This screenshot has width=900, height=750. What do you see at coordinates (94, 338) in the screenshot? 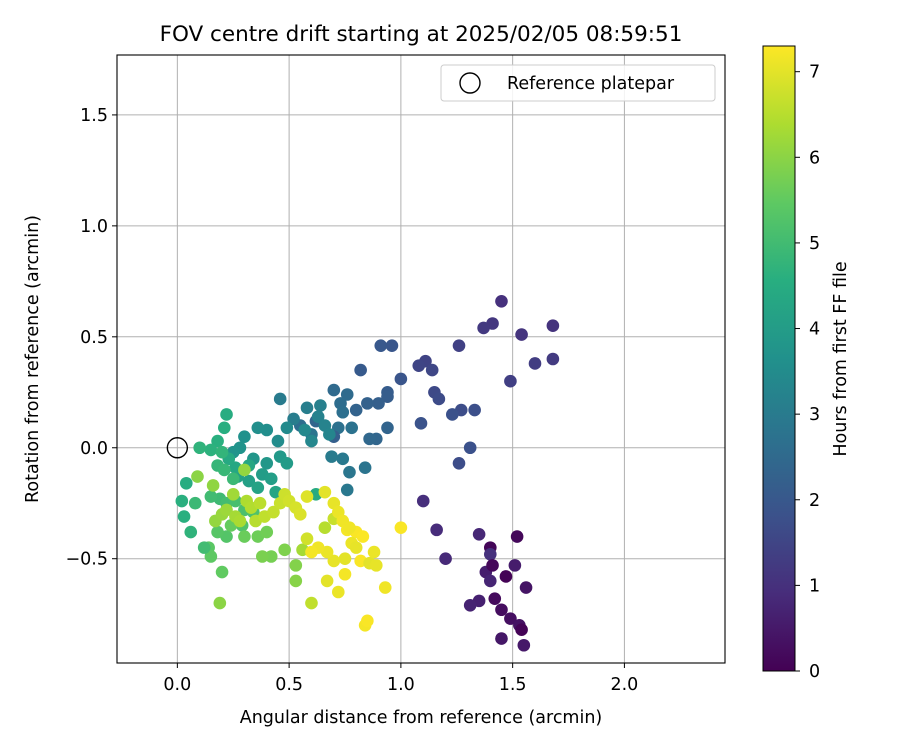
I see `y-tick-label: 0.5` at bounding box center [94, 338].